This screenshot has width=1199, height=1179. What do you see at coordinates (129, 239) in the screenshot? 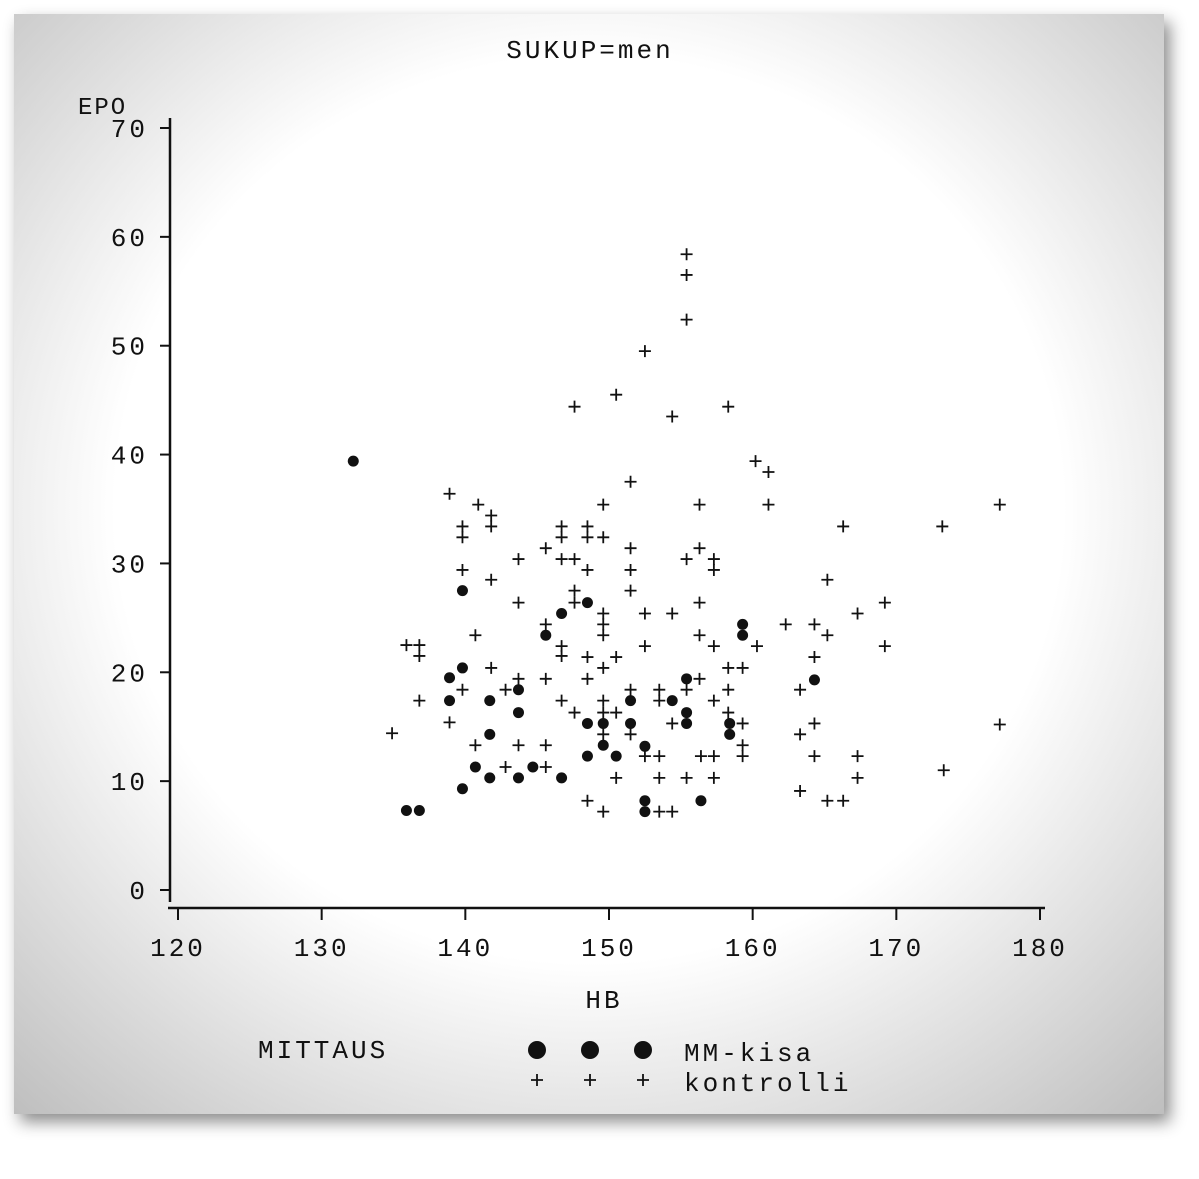
I see `y-tick-label: 60` at bounding box center [129, 239].